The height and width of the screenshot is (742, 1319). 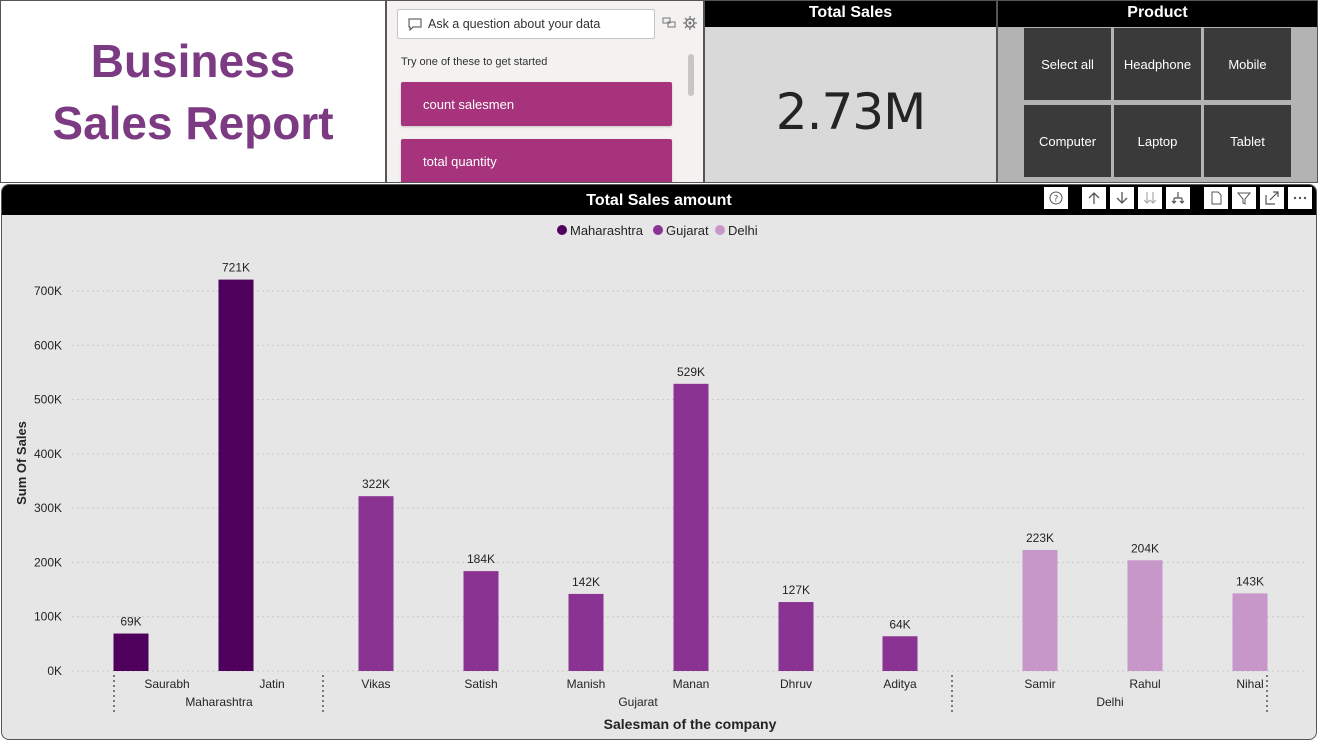 What do you see at coordinates (899, 624) in the screenshot?
I see `data-label-aditya: 64K` at bounding box center [899, 624].